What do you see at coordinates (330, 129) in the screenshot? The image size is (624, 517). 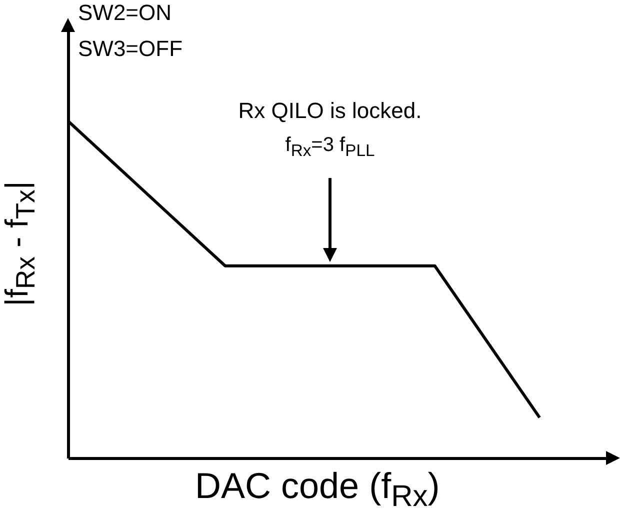 I see `annotation: Rx QILO is locked. f$_{Rx}$=3 f$_{PLL}$` at bounding box center [330, 129].